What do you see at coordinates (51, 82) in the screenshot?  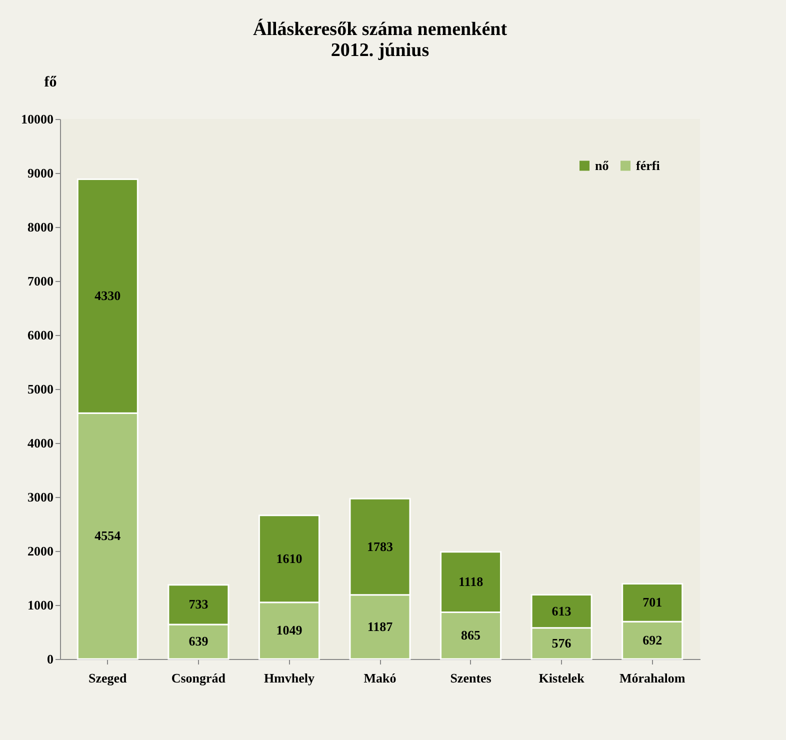 I see `y-axis-title: fő` at bounding box center [51, 82].